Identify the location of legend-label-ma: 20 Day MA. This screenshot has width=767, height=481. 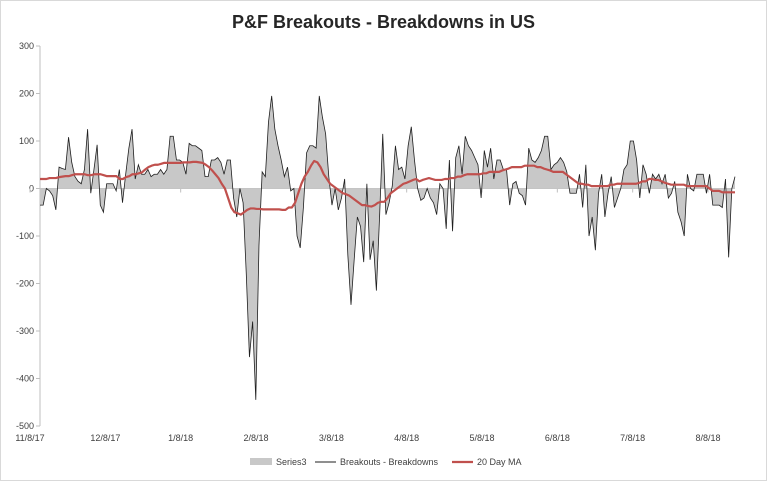
(499, 462).